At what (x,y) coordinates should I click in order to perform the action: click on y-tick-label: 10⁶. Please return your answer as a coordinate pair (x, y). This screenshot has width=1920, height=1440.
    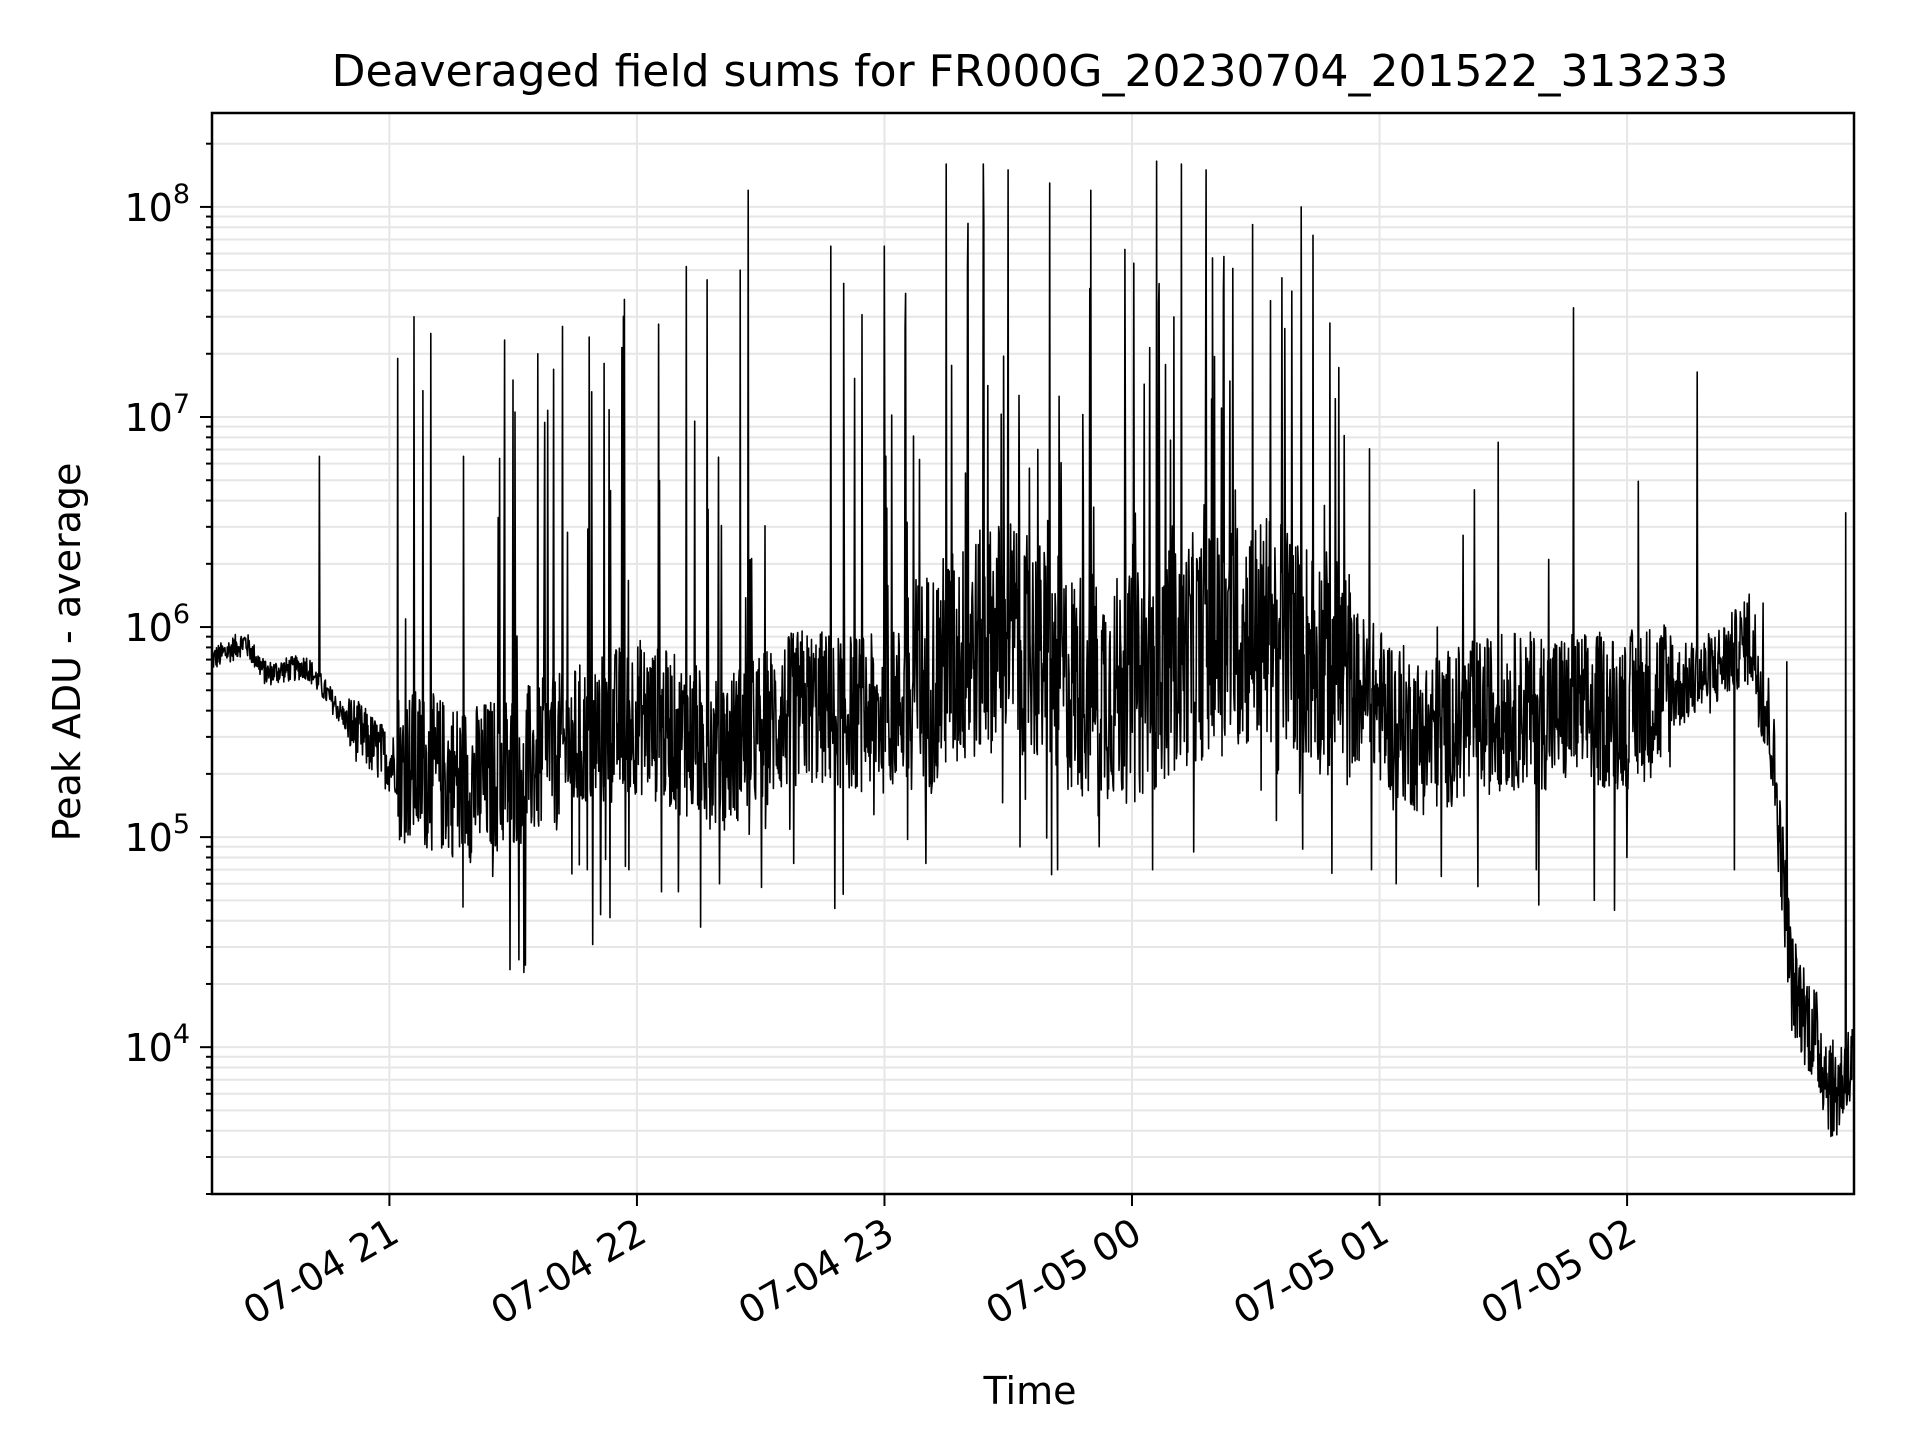
    Looking at the image, I should click on (157, 624).